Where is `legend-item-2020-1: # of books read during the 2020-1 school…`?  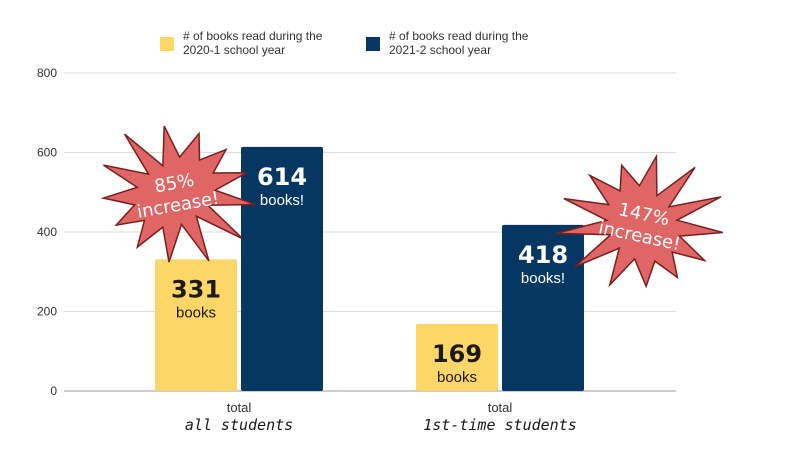 legend-item-2020-1: # of books read during the 2020-1 school… is located at coordinates (266, 43).